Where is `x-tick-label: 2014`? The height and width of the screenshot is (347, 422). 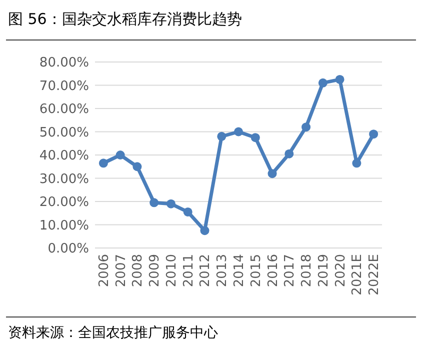
x-tick-label: 2014 is located at coordinates (239, 271).